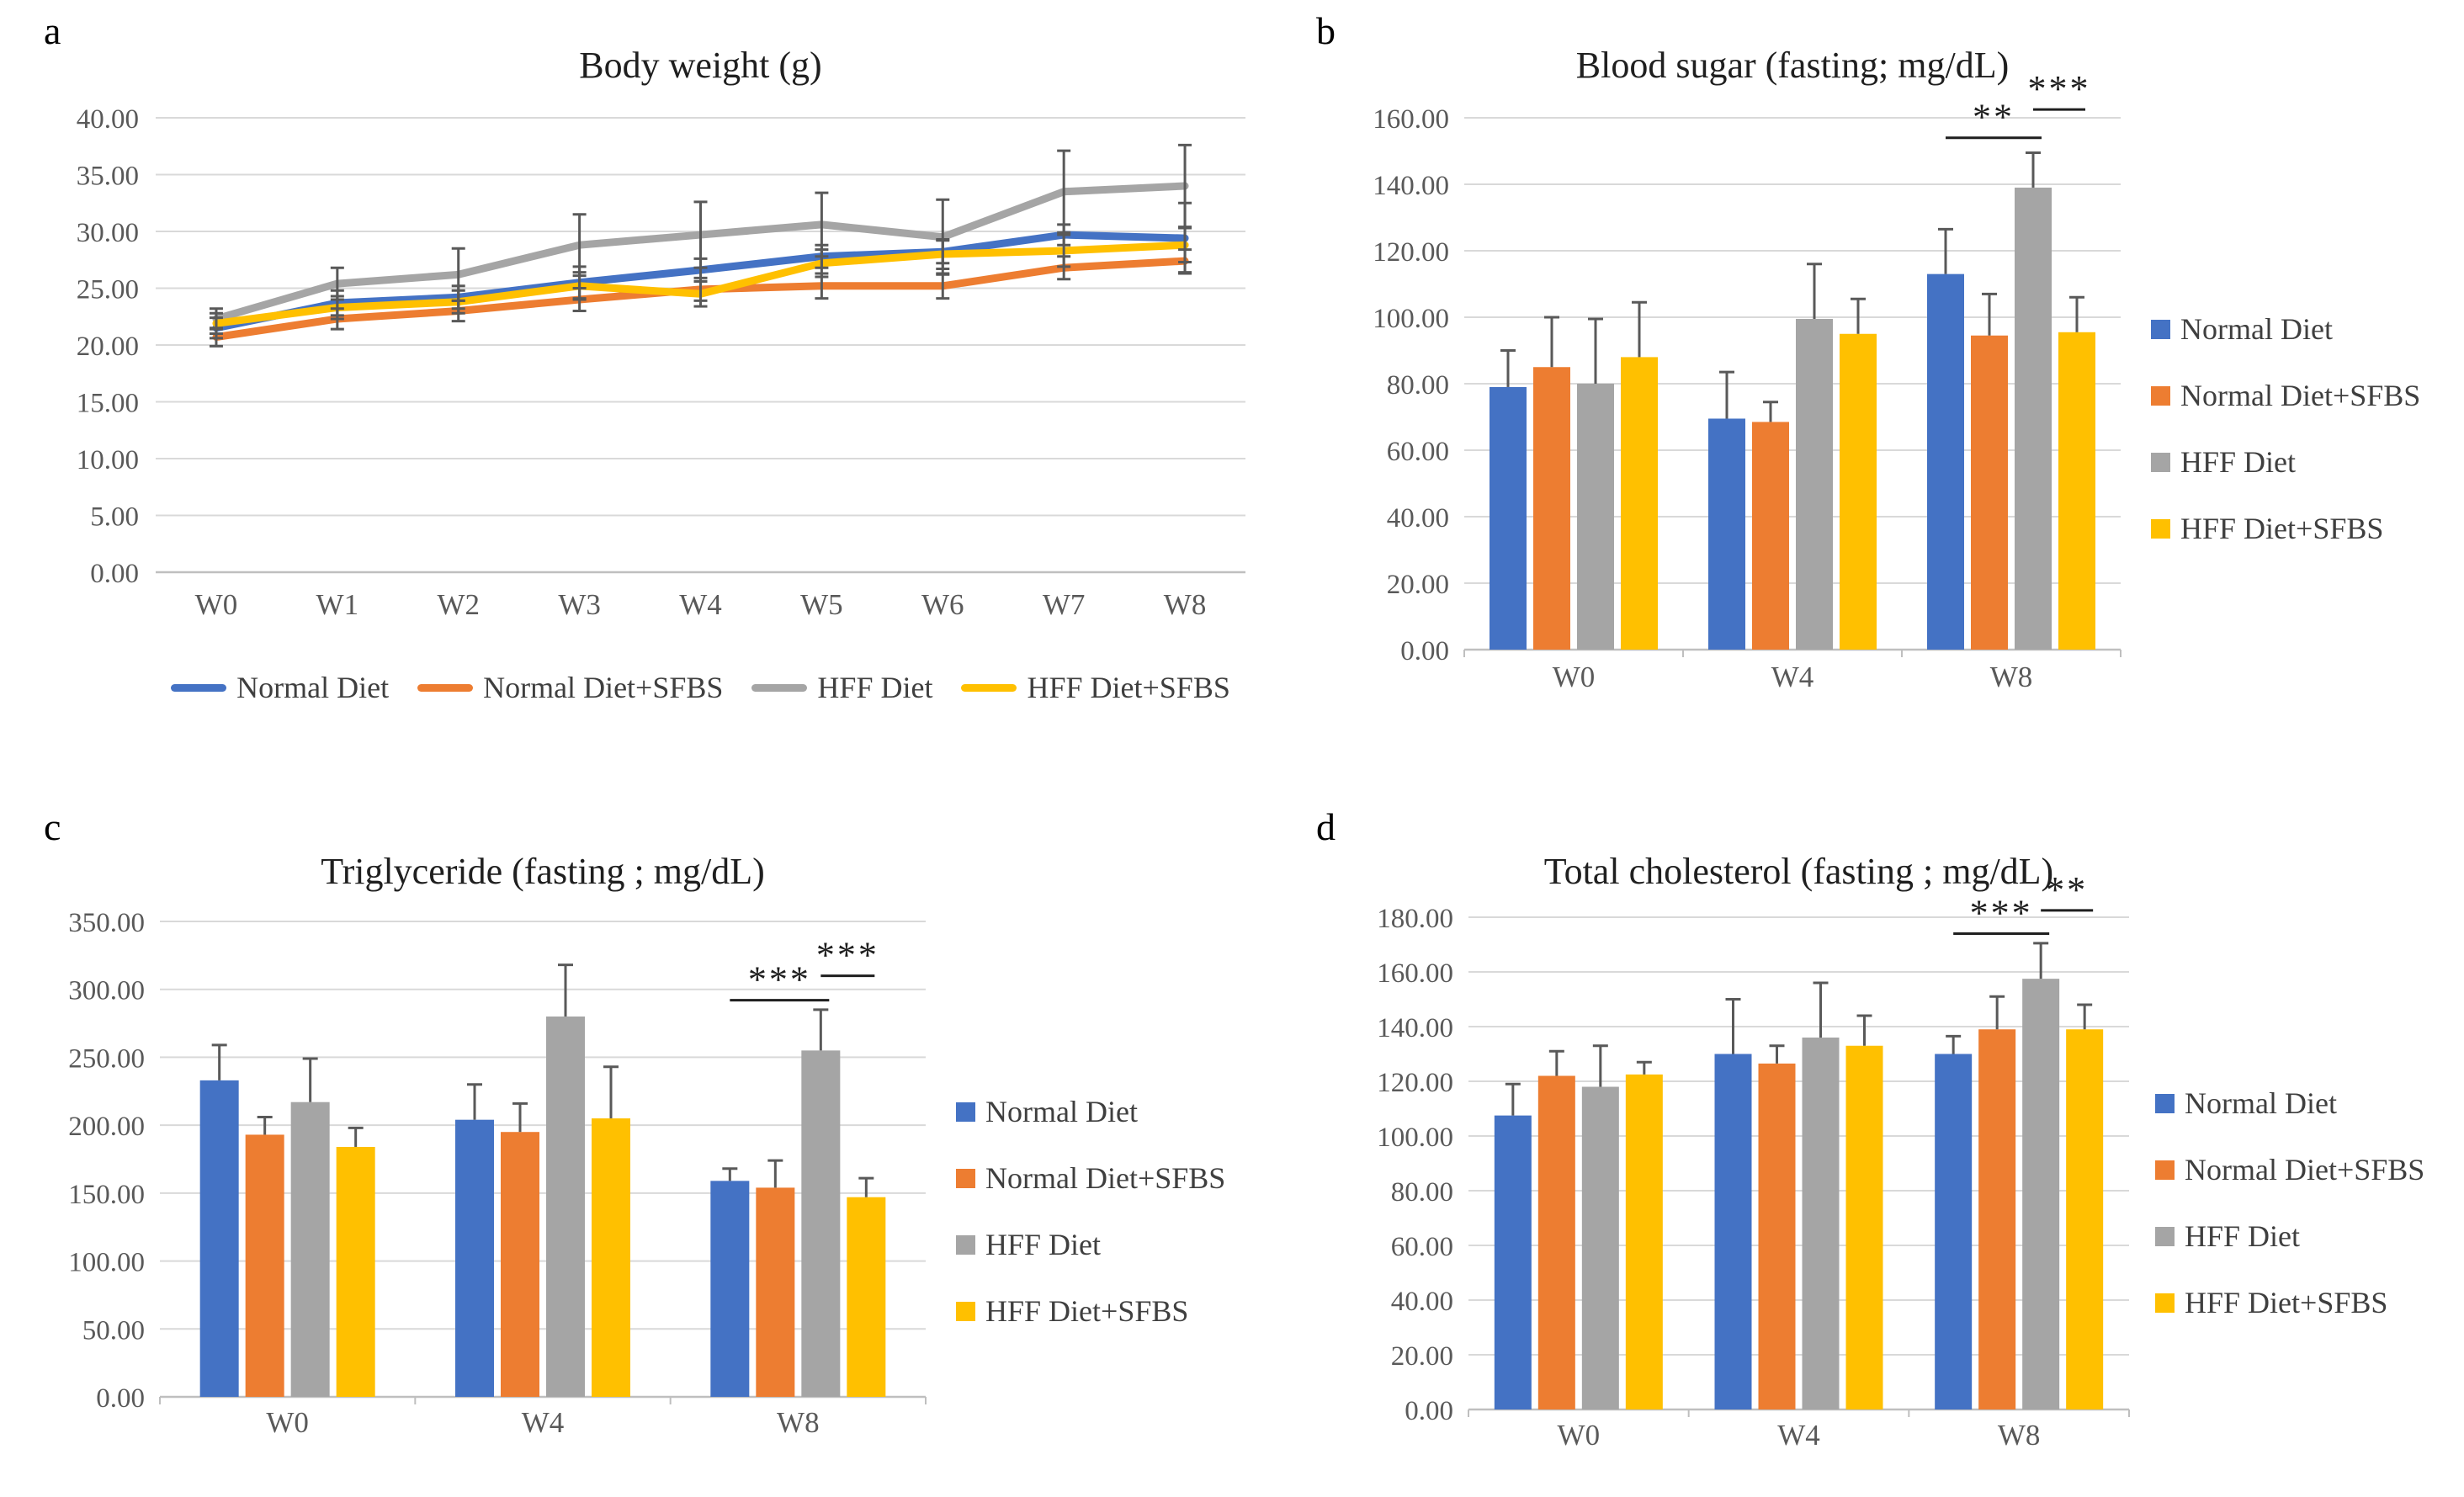 Image resolution: width=2464 pixels, height=1497 pixels. What do you see at coordinates (1411, 119) in the screenshot?
I see `y-tick-label: 160.00` at bounding box center [1411, 119].